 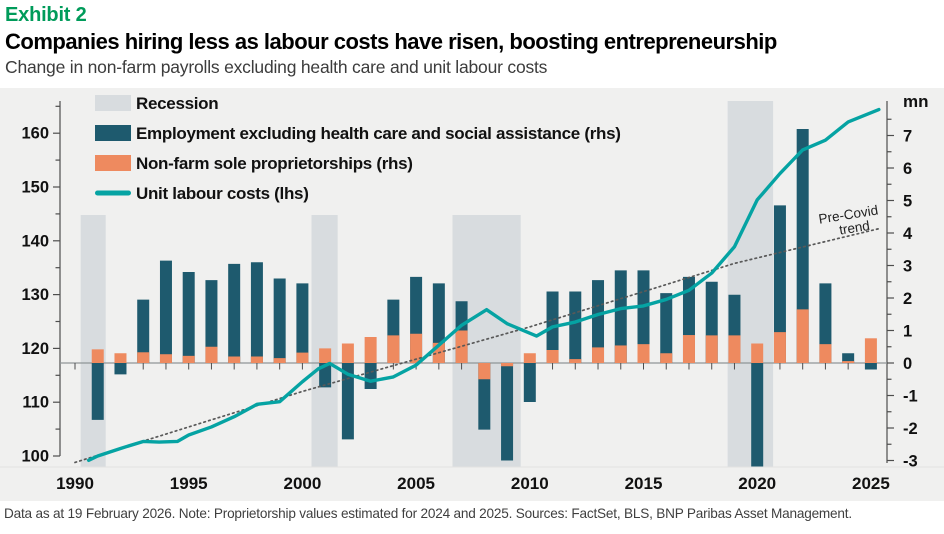 I want to click on right-axis-label: -2, so click(x=910, y=429).